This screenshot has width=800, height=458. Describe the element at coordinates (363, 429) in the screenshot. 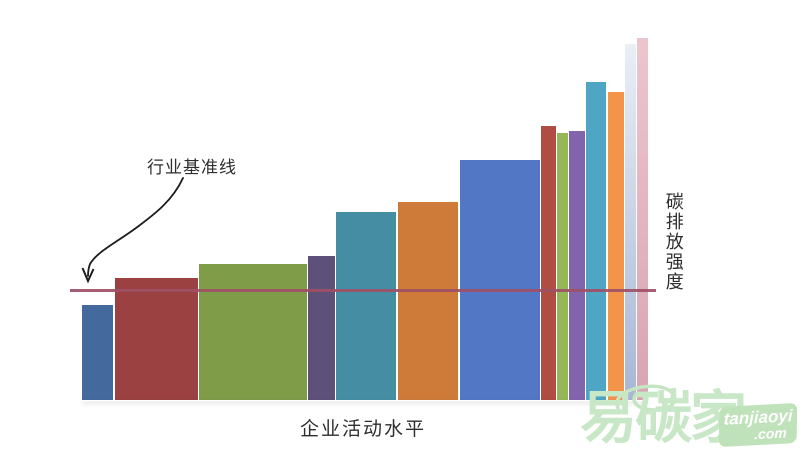

I see `x-axis-label: 企业活动水平` at that location.